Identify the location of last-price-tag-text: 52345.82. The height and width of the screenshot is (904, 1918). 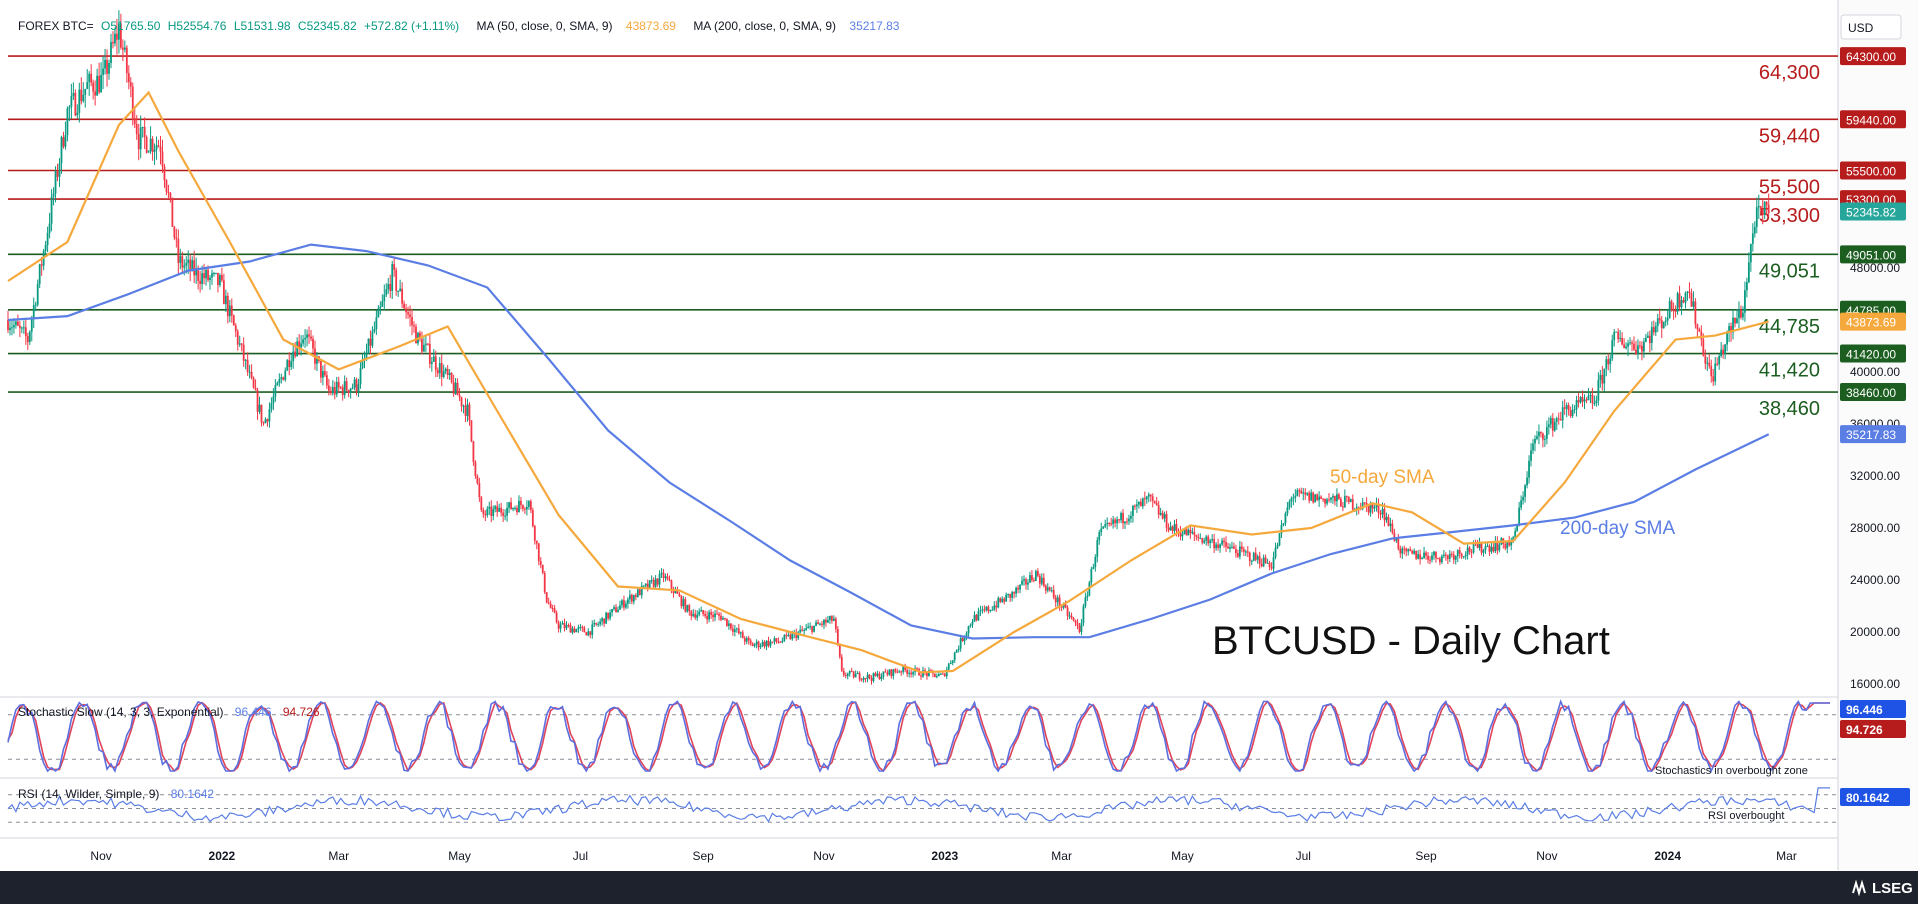
(1871, 213).